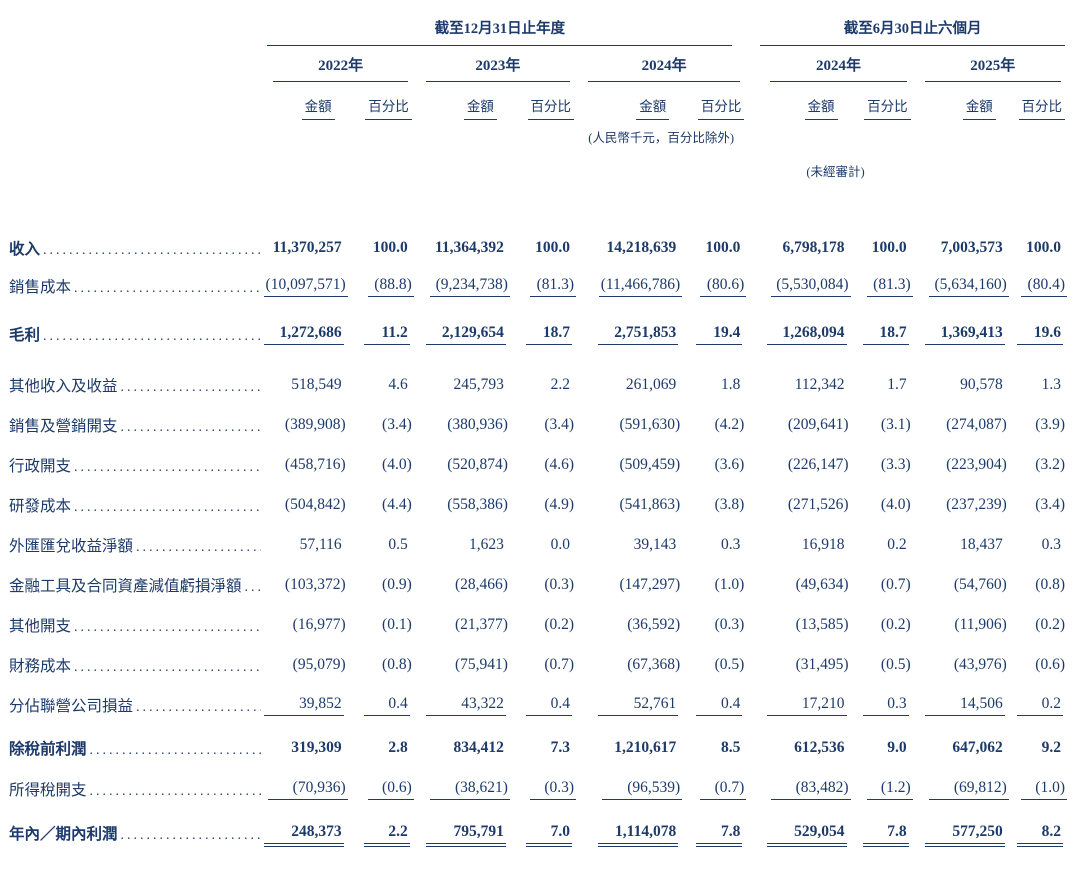 This screenshot has width=1077, height=886. What do you see at coordinates (882, 101) in the screenshot?
I see `subheader-percent: 百分比` at bounding box center [882, 101].